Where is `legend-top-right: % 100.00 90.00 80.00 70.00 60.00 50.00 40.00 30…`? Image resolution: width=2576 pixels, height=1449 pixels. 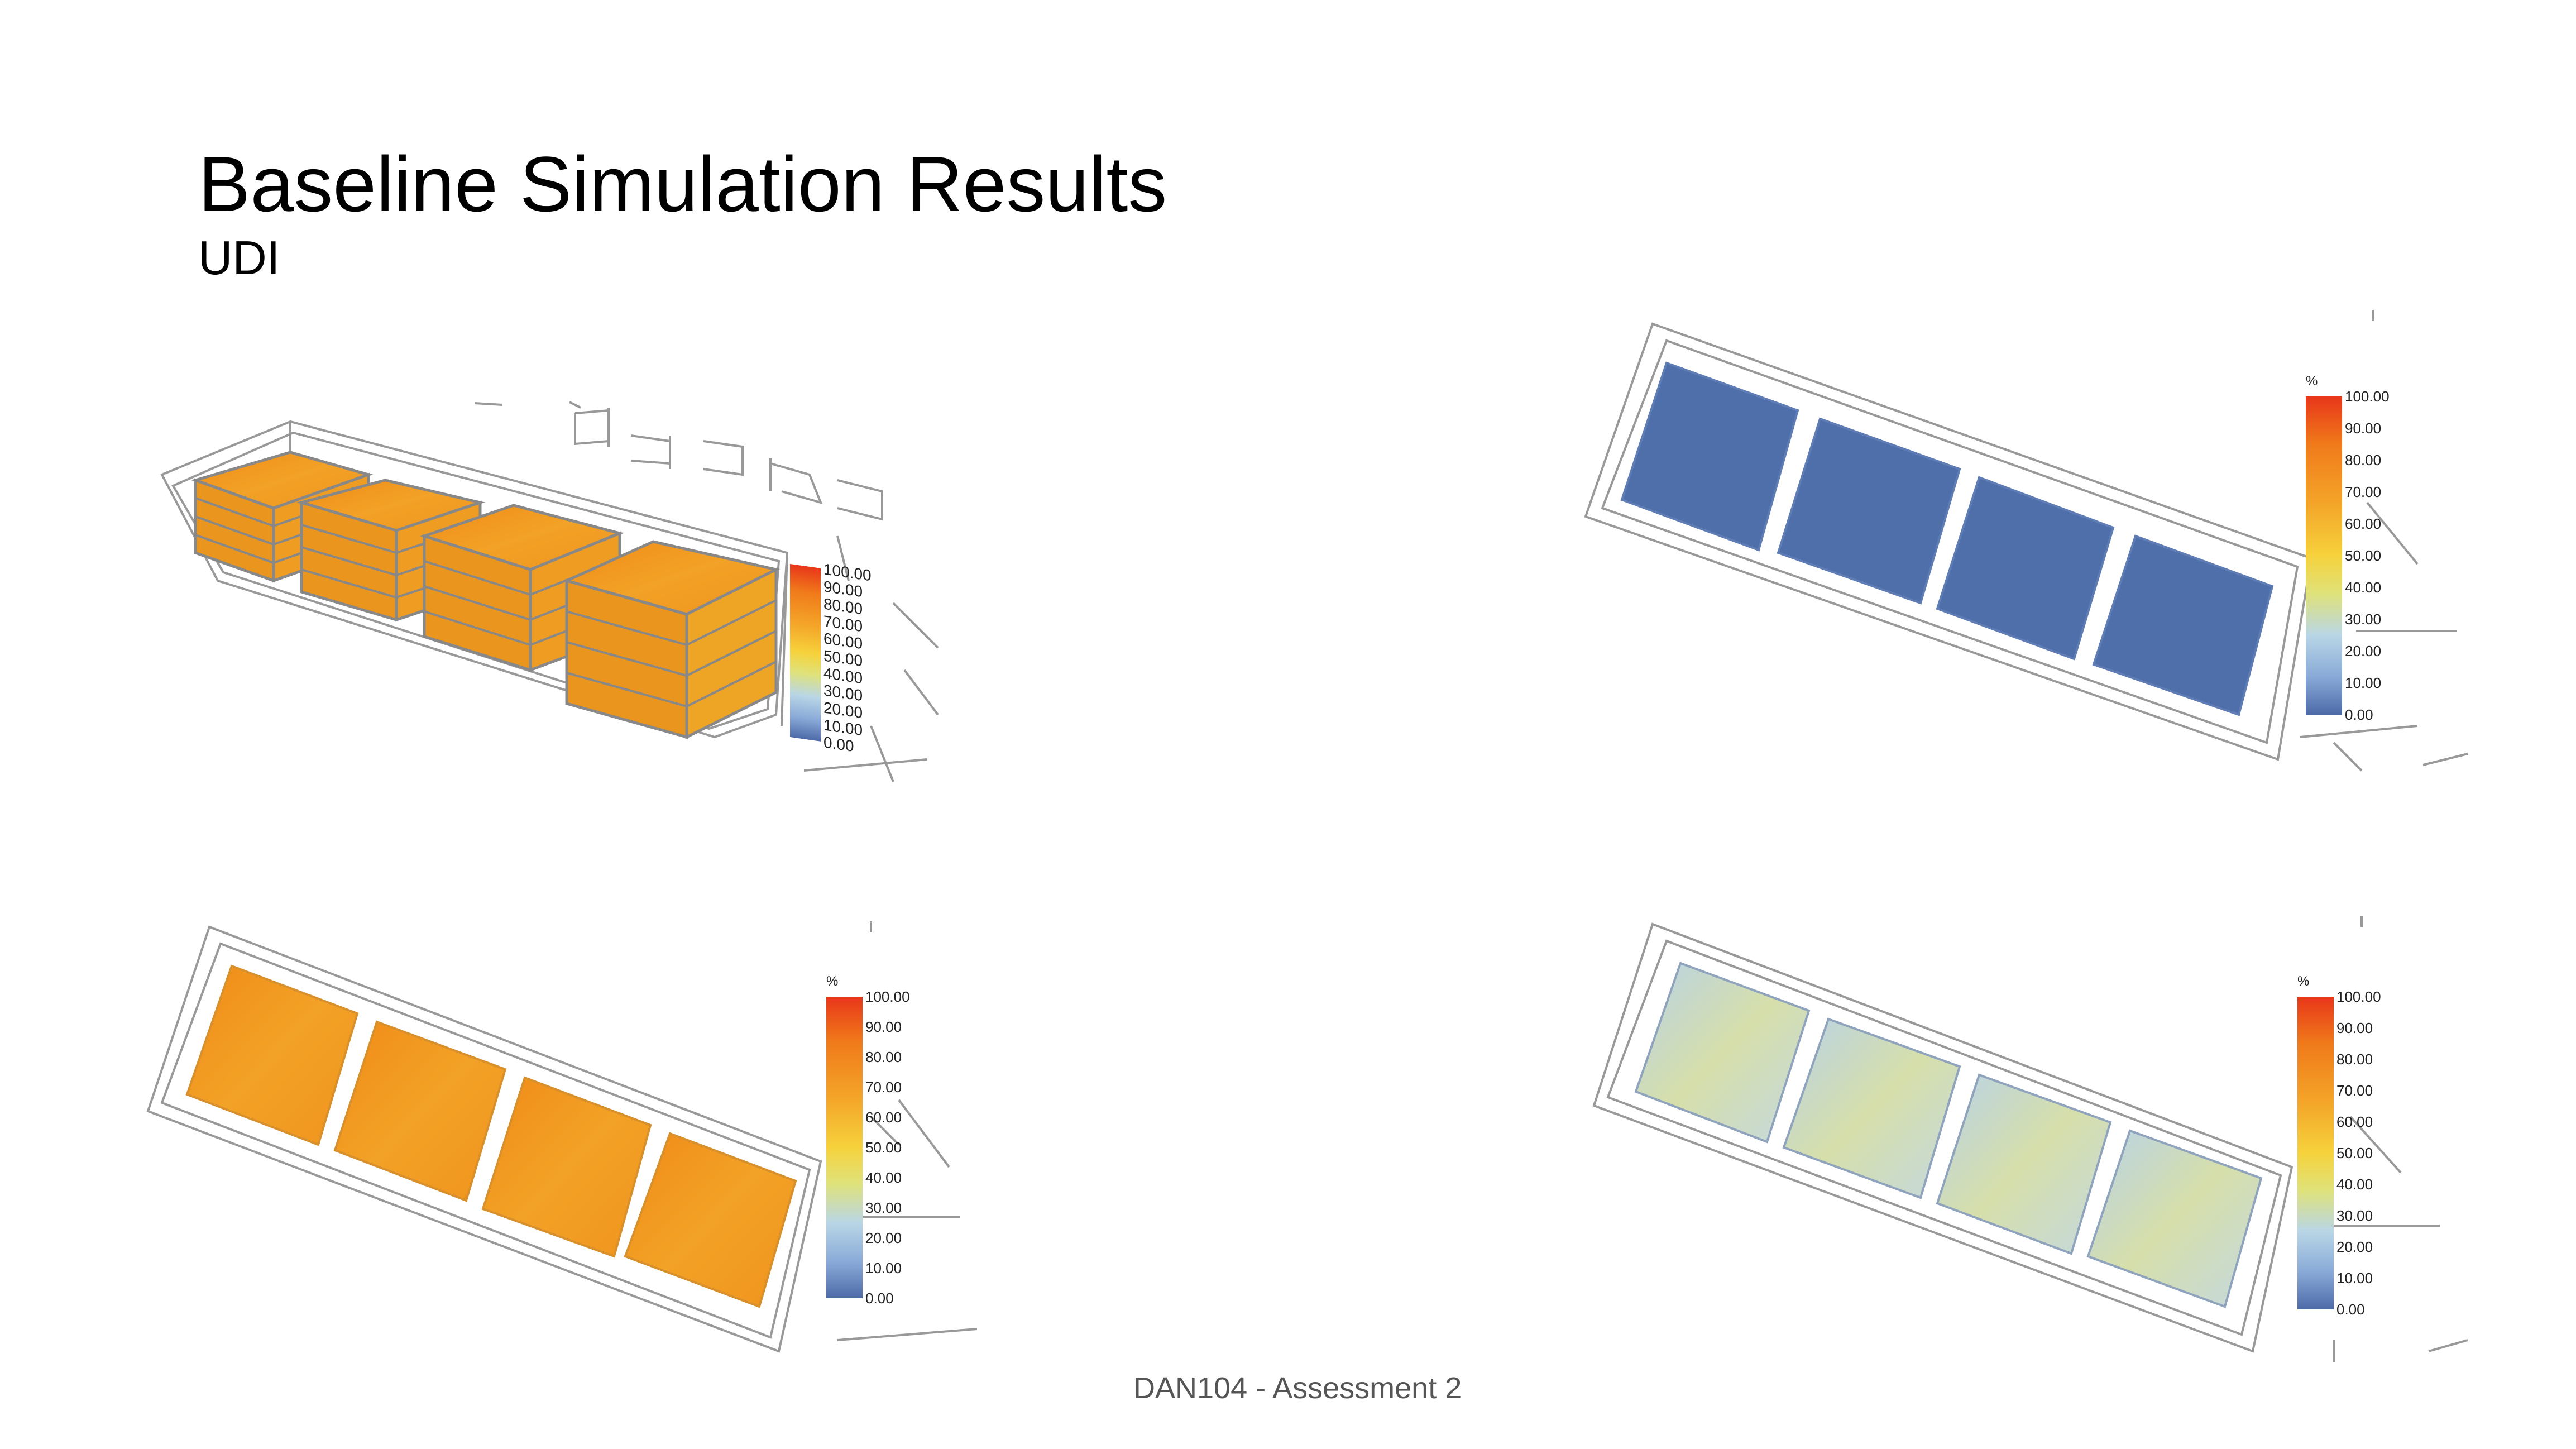
legend-top-right: % 100.00 90.00 80.00 70.00 60.00 50.00 40.00 30… is located at coordinates (2348, 548).